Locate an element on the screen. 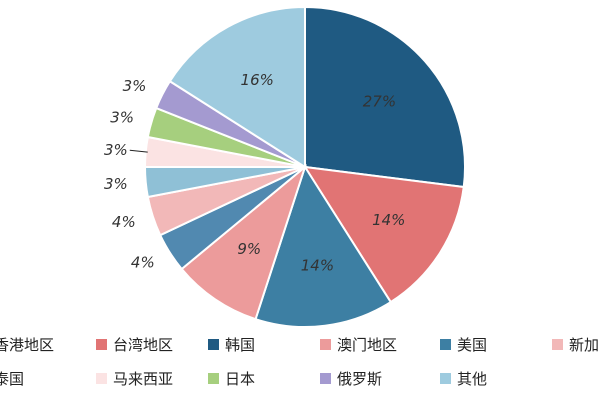 This screenshot has width=600, height=400. slice-label-1: 14% is located at coordinates (388, 220).